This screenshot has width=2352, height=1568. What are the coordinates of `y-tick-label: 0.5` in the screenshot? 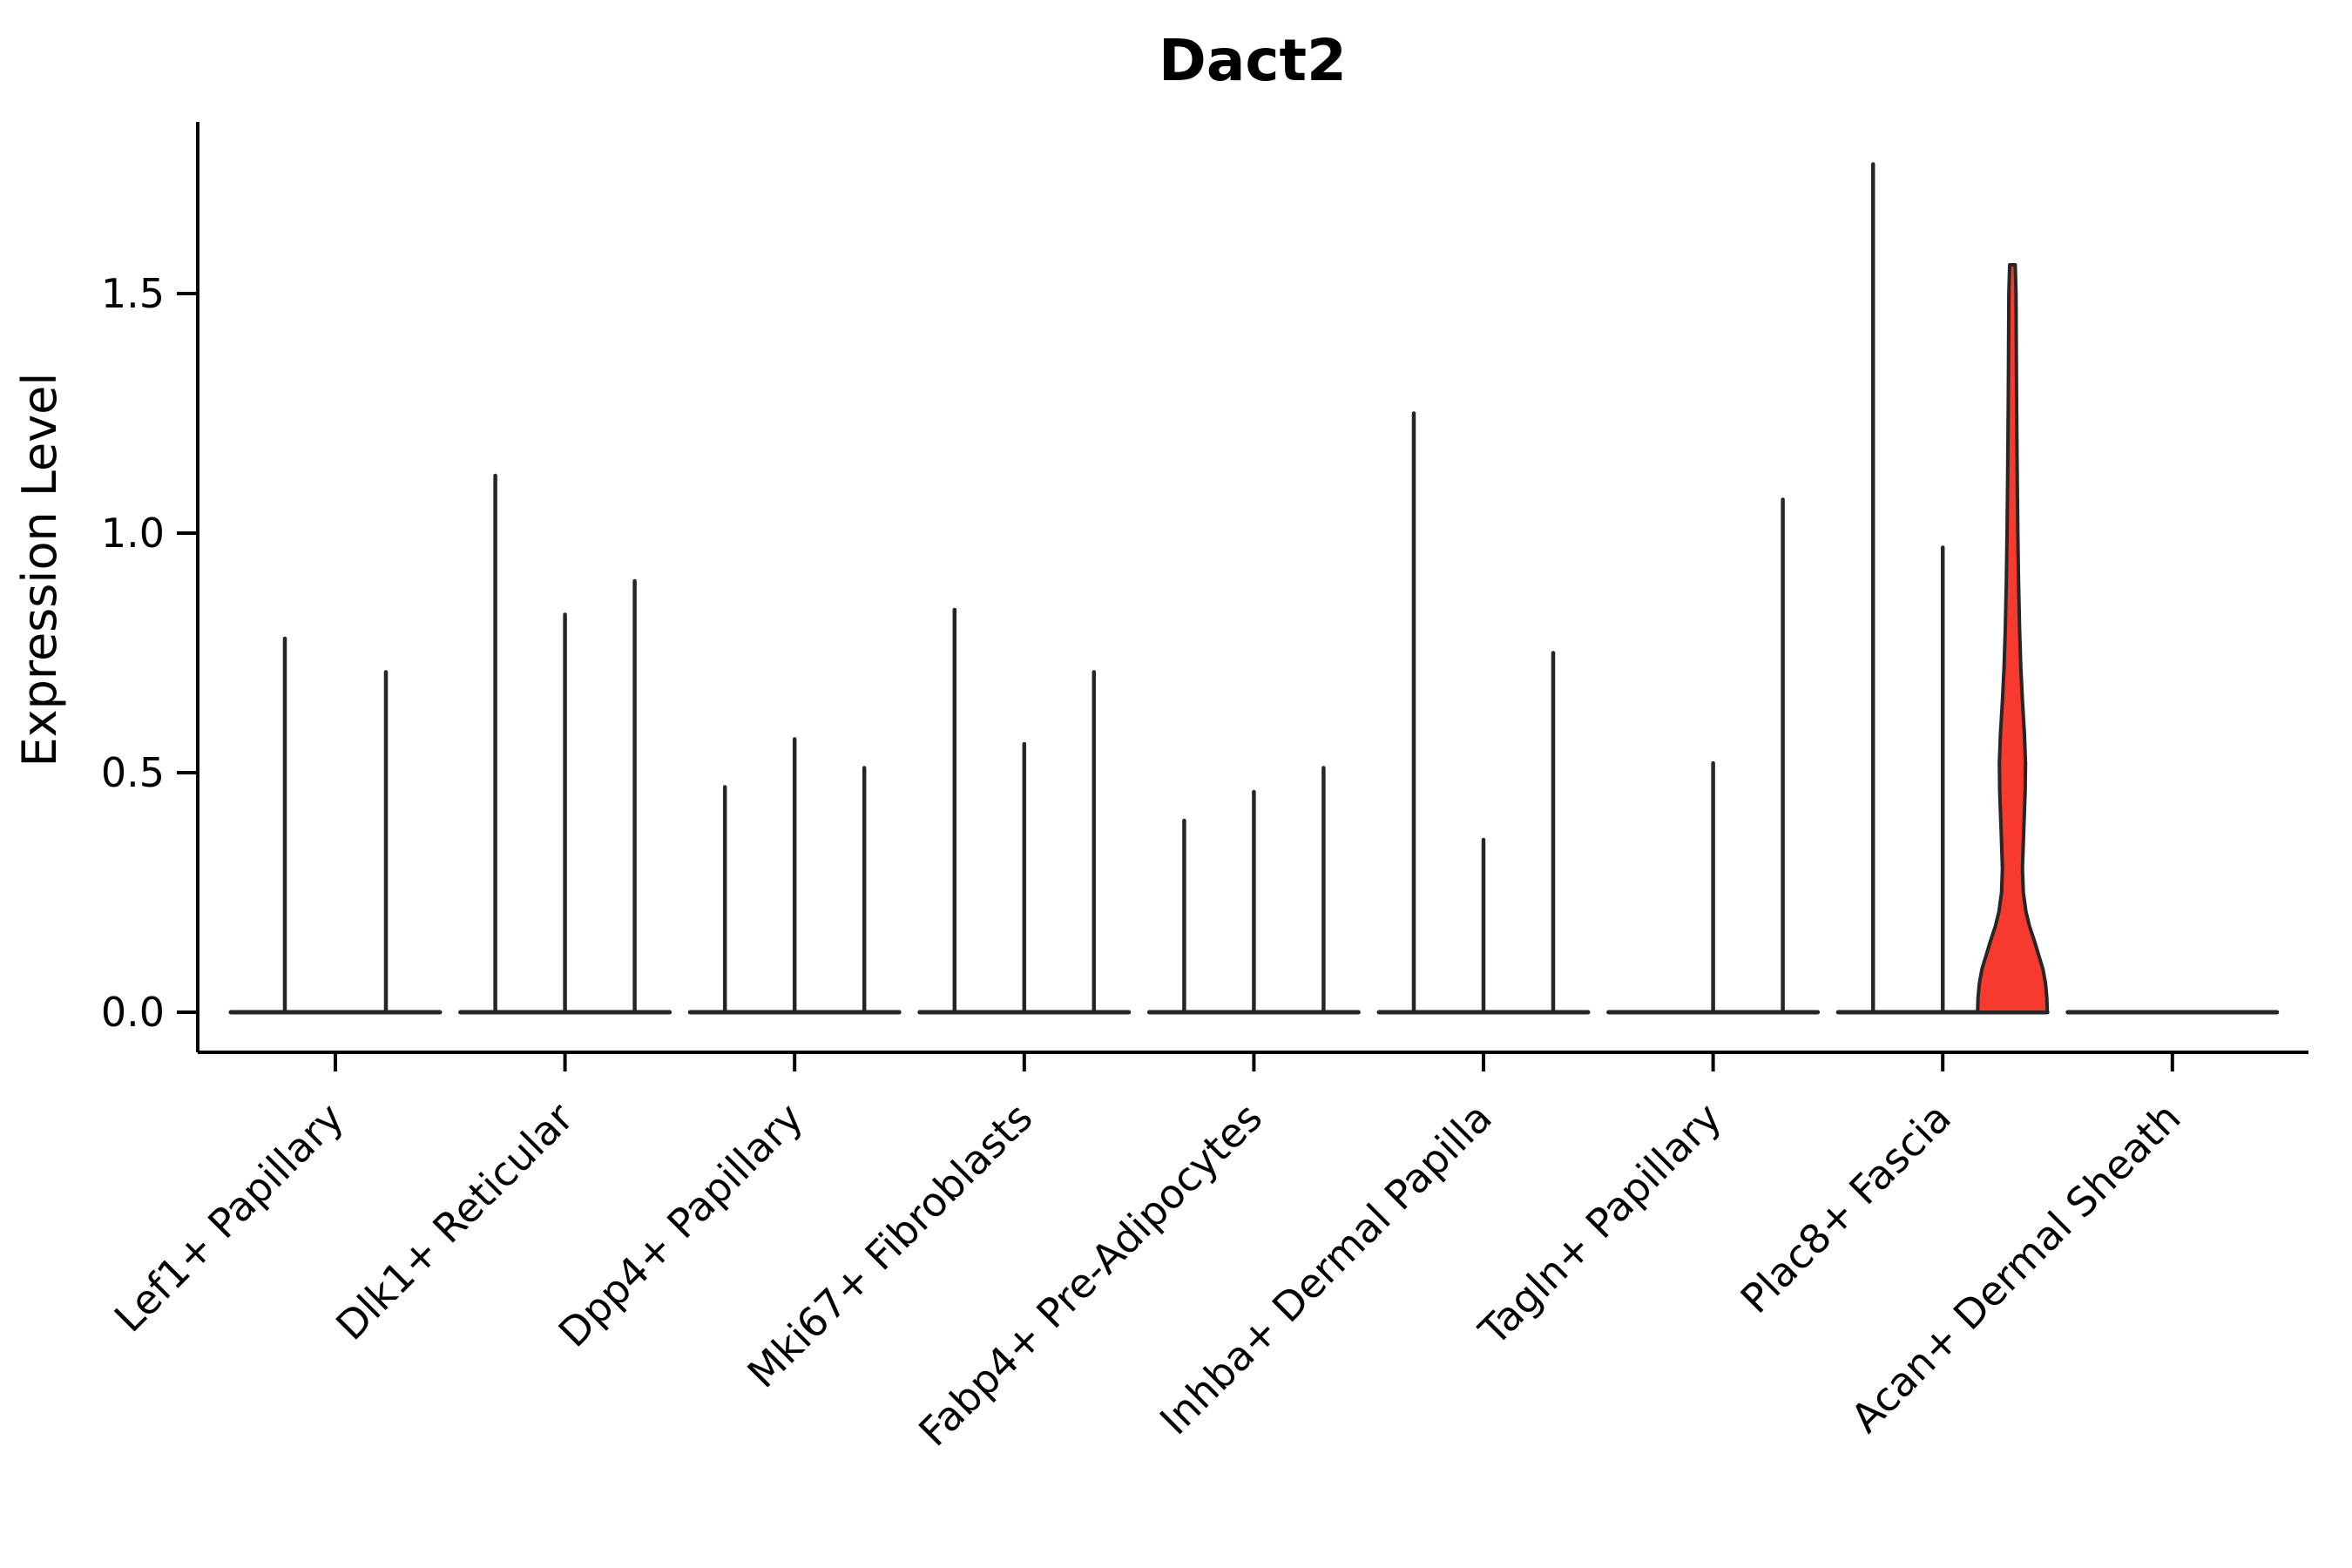 It's located at (133, 772).